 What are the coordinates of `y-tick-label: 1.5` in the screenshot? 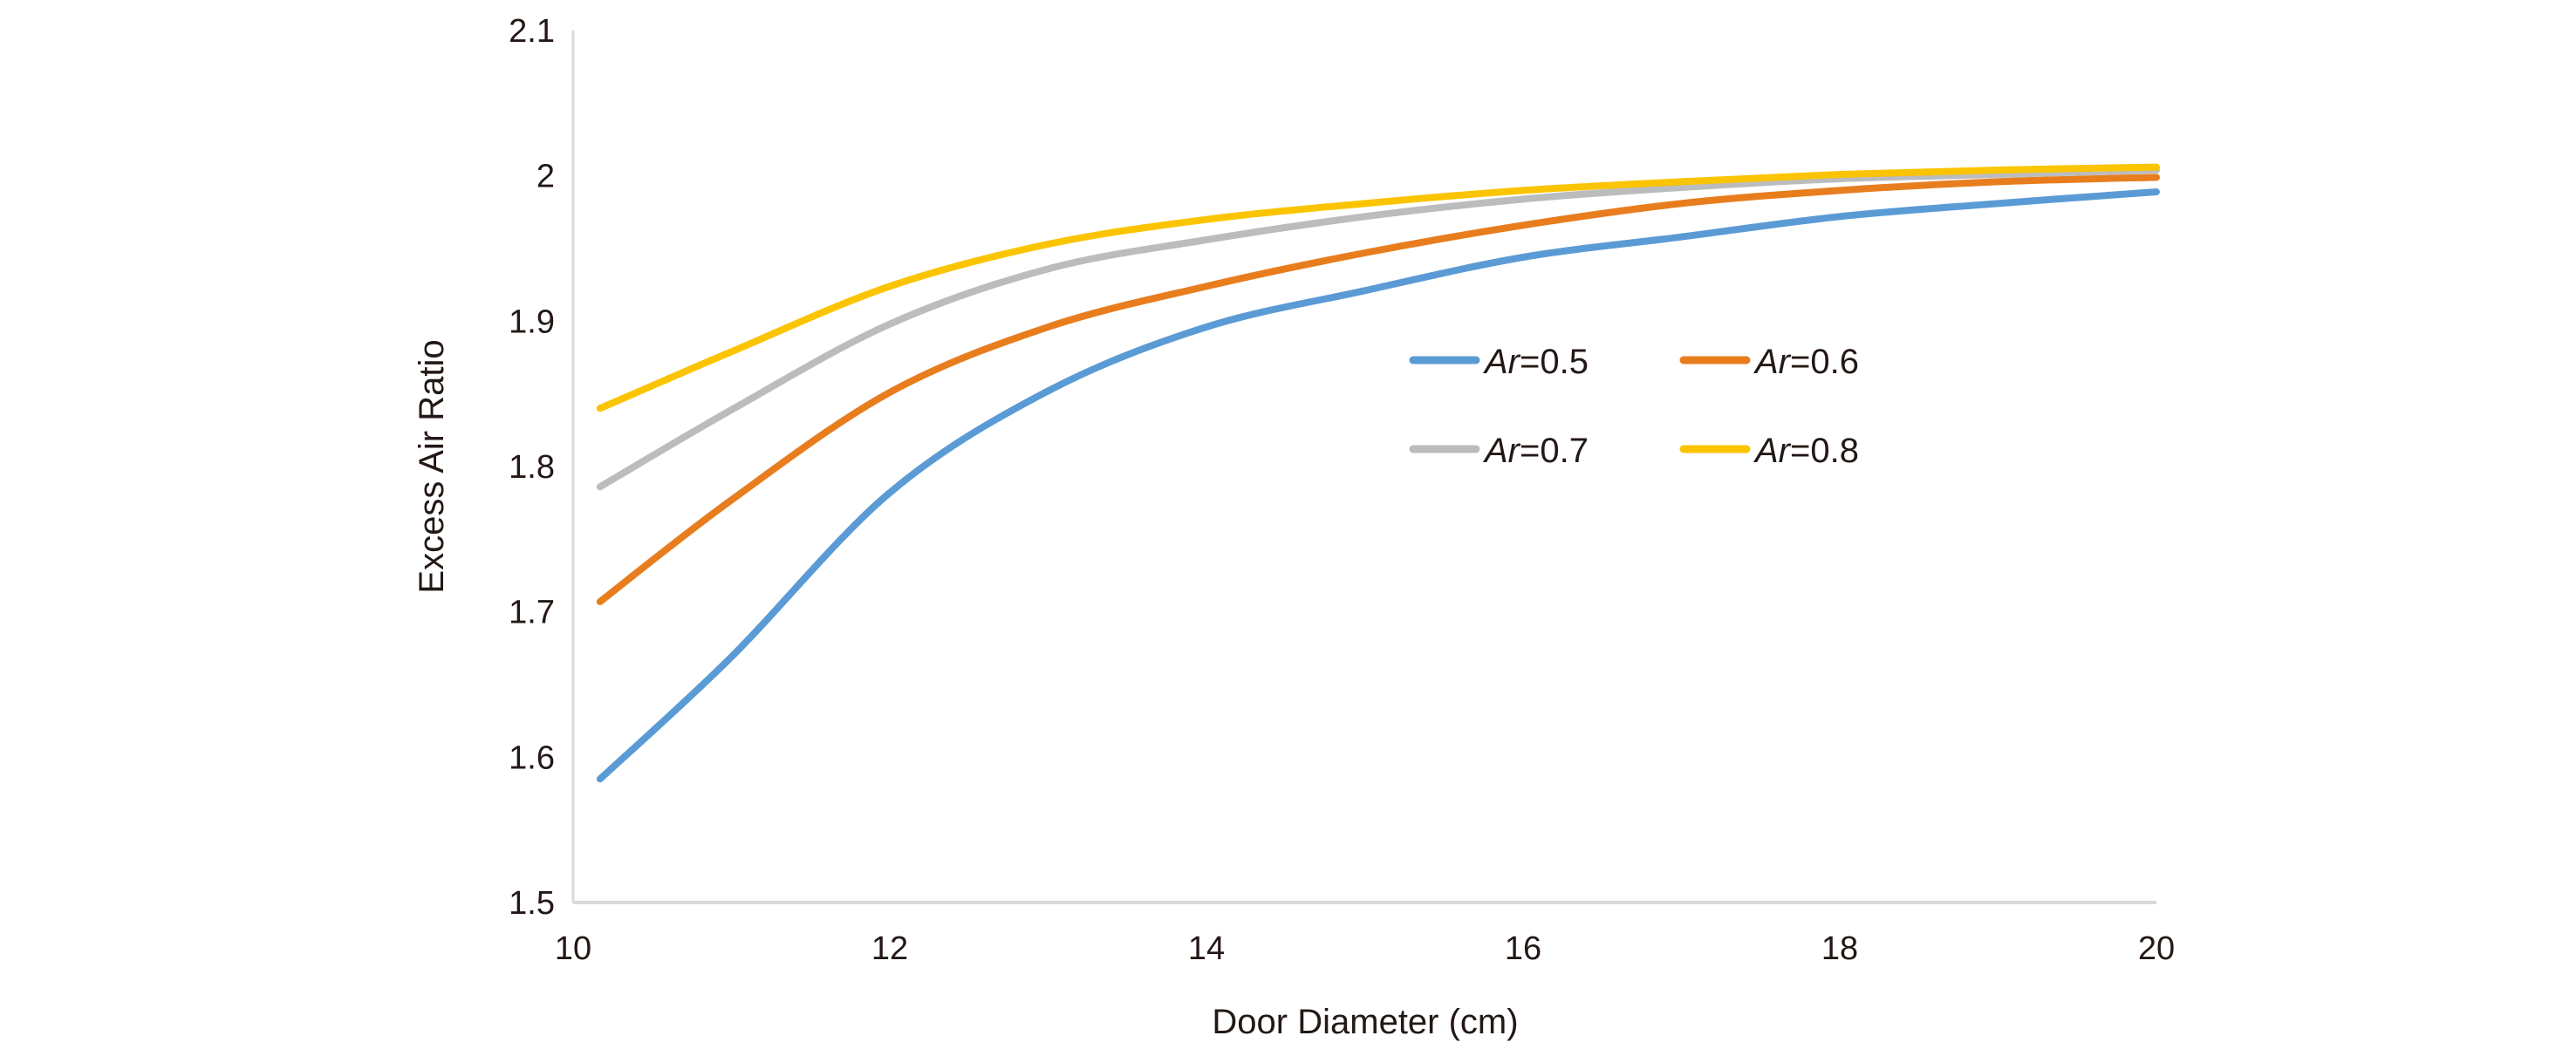 It's located at (532, 903).